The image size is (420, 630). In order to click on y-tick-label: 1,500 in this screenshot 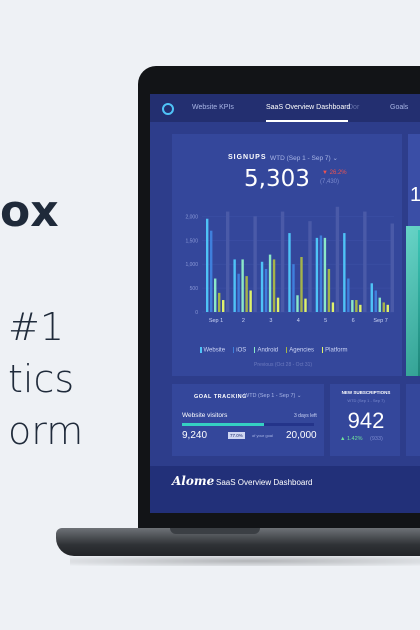, I will do `click(191, 241)`.